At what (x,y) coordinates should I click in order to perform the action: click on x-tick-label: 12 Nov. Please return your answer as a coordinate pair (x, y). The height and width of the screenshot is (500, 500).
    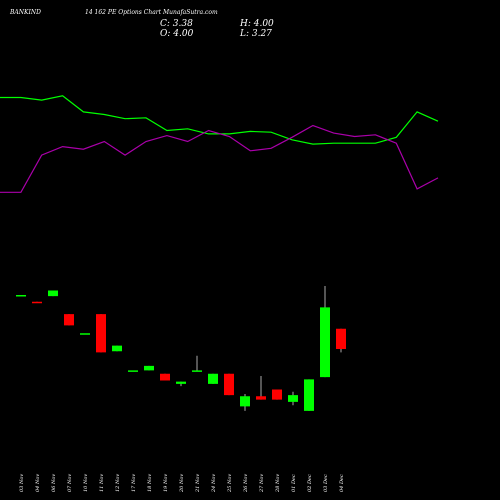
    Looking at the image, I should click on (118, 483).